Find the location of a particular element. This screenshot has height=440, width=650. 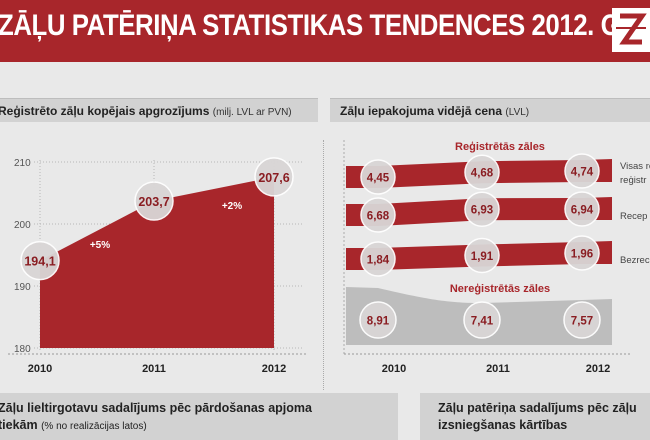

value-bubble-2011 is located at coordinates (154, 201).